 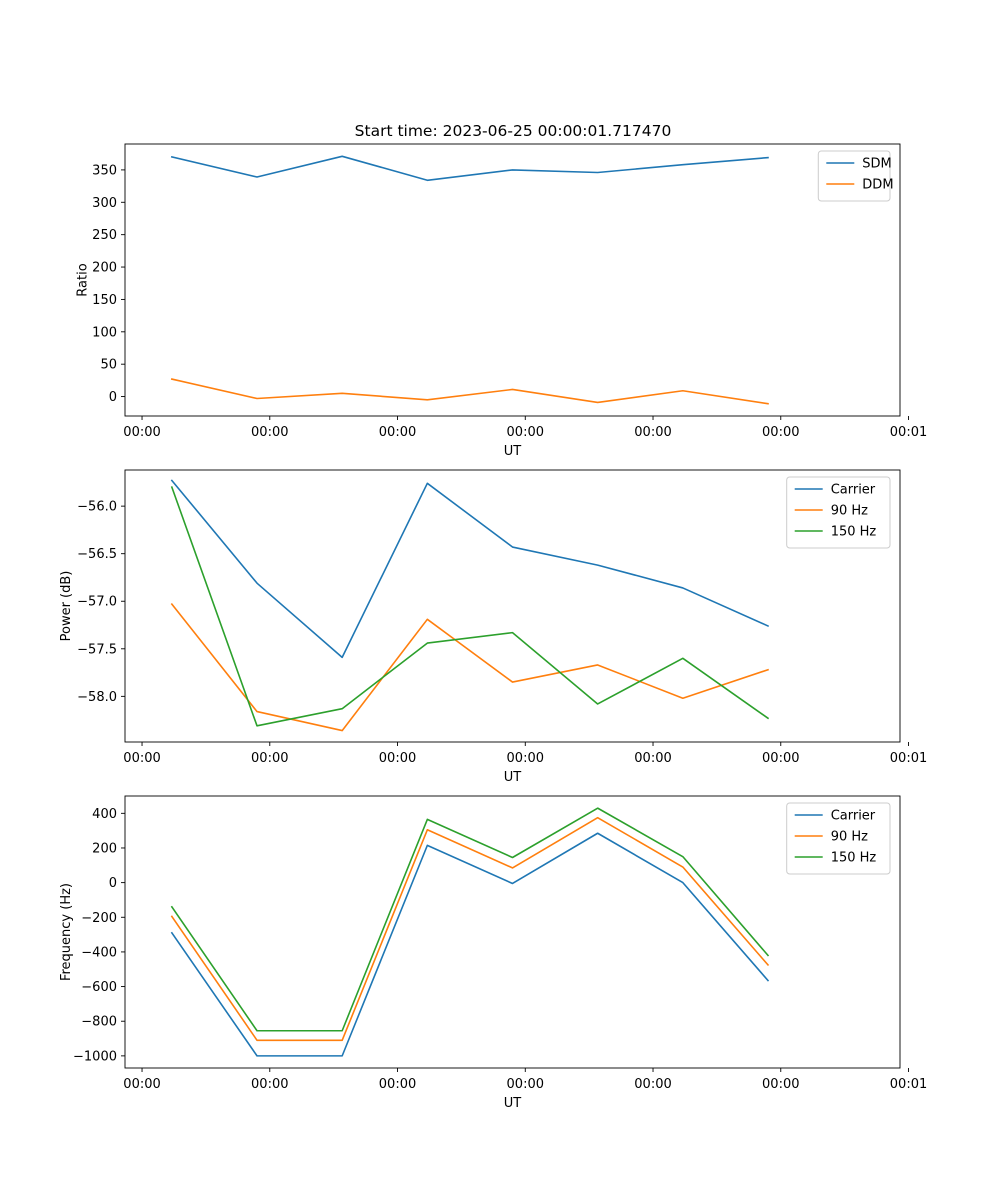 I want to click on y-tick-label: −57.0, so click(x=97, y=602).